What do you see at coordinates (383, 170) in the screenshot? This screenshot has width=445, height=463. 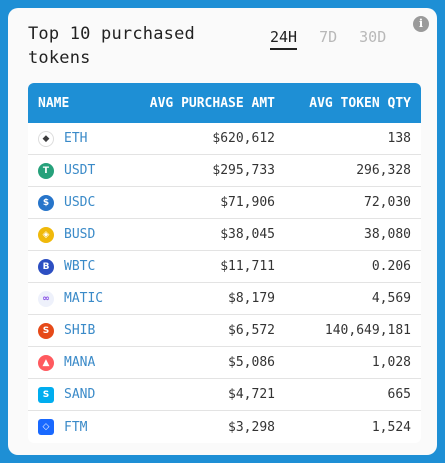 I see `avg-token-qty-cell: 296,328` at bounding box center [383, 170].